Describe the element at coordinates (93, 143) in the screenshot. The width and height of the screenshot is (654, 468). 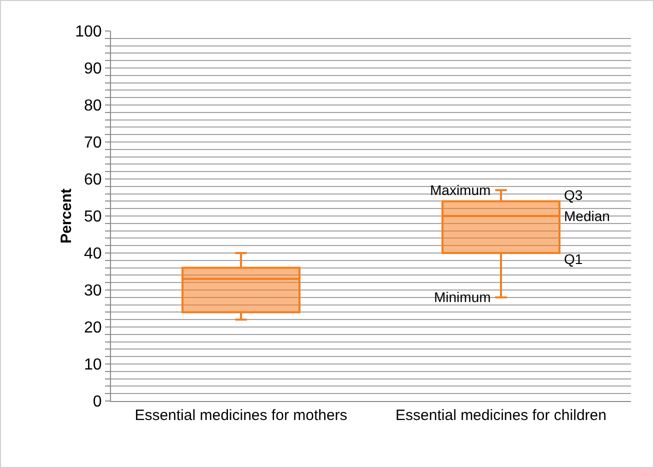
I see `y-tick-label: 70` at that location.